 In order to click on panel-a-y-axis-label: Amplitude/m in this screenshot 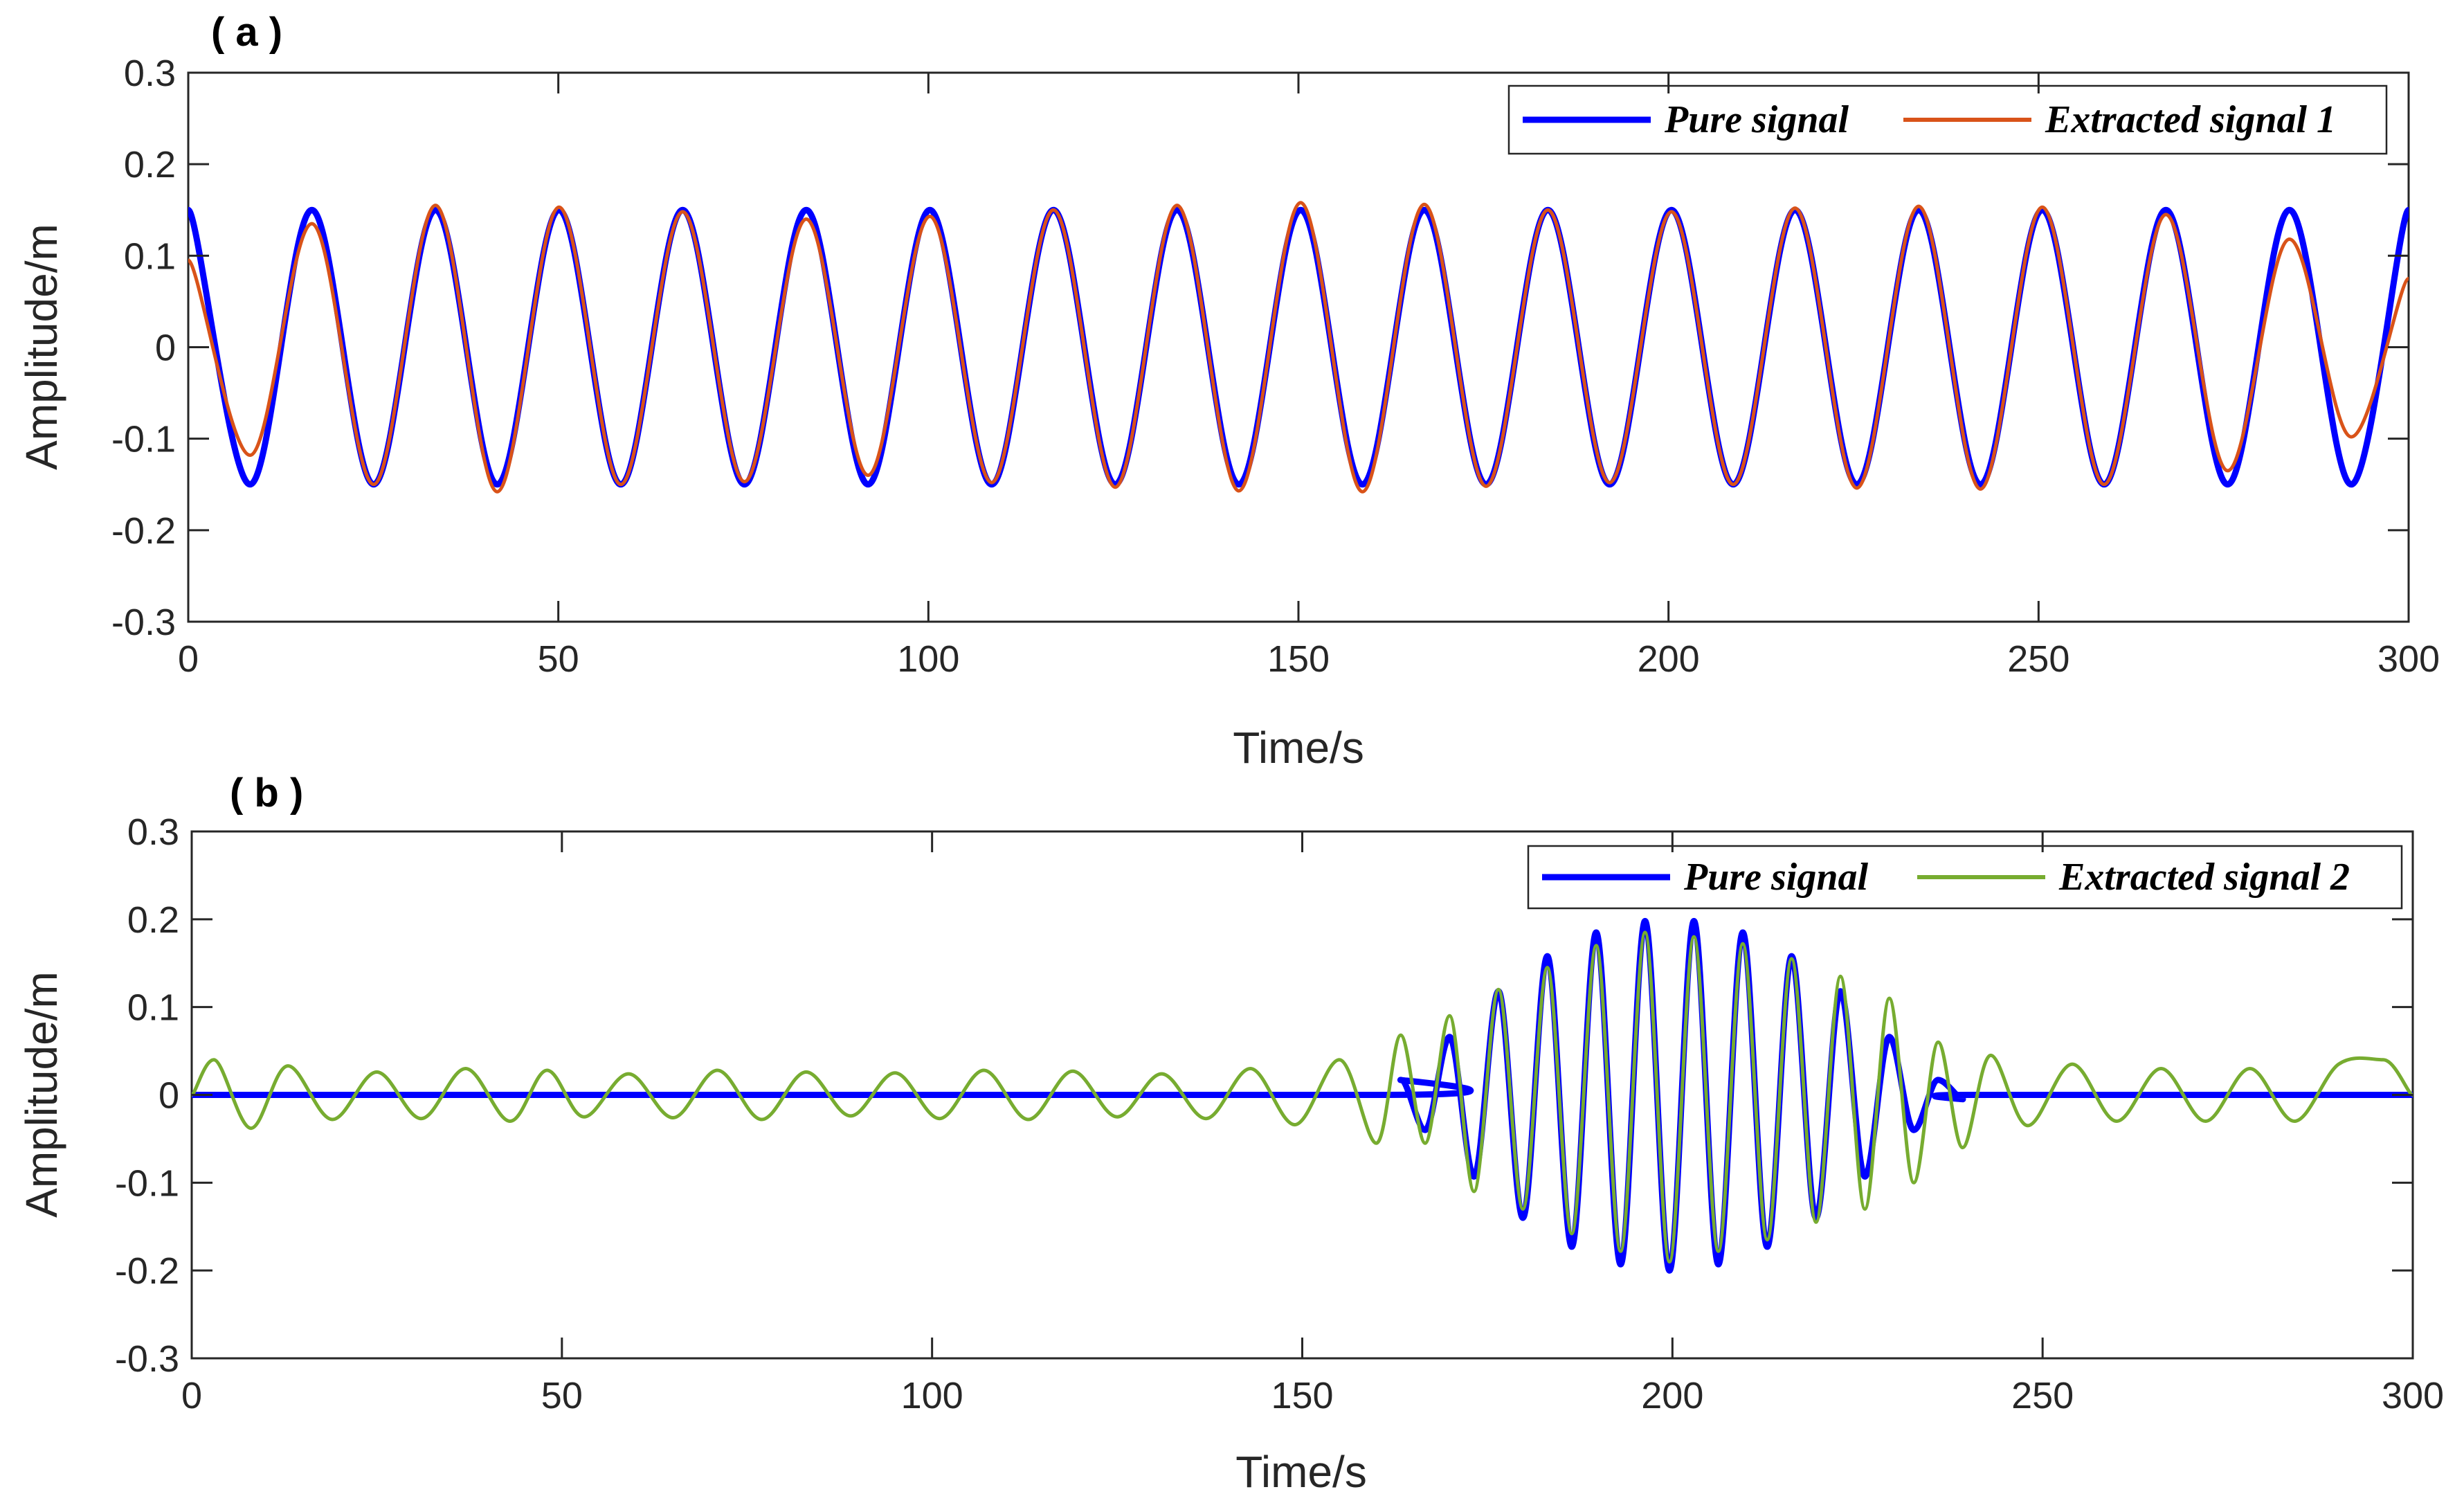, I will do `click(41, 347)`.